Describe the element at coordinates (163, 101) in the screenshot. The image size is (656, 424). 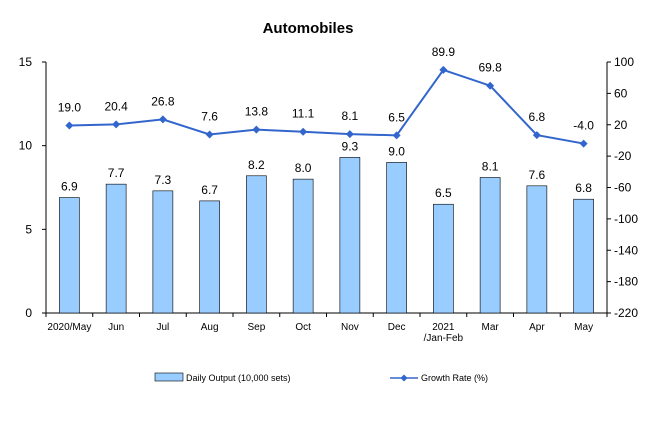
I see `line-data-label: 26.8` at that location.